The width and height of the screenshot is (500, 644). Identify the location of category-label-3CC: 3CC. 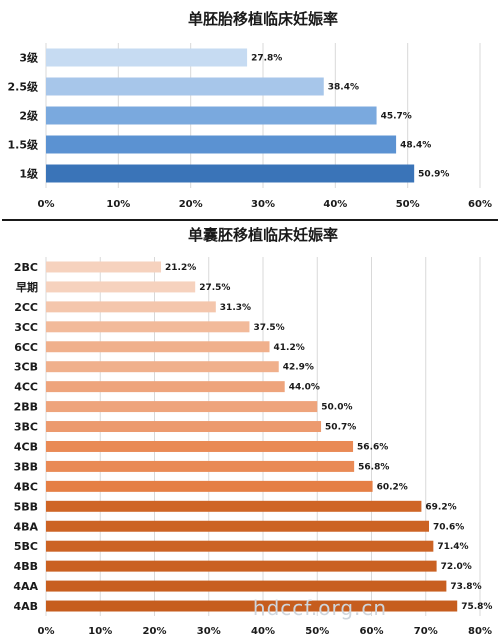
(26, 327).